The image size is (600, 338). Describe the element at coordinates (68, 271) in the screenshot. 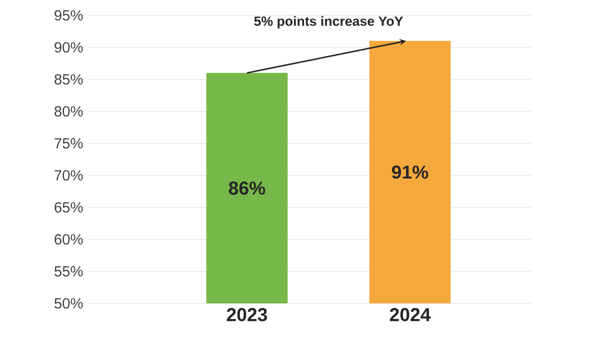

I see `y-tick-label: 55%` at that location.